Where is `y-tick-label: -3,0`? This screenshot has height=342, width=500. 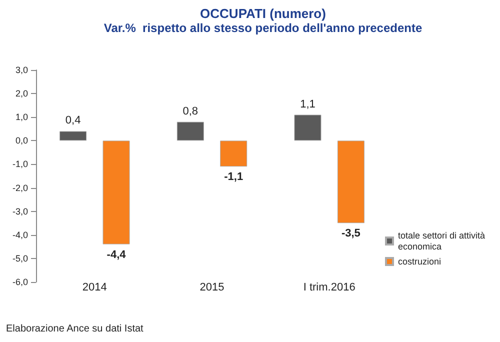 y-tick-label: -3,0 is located at coordinates (20, 211).